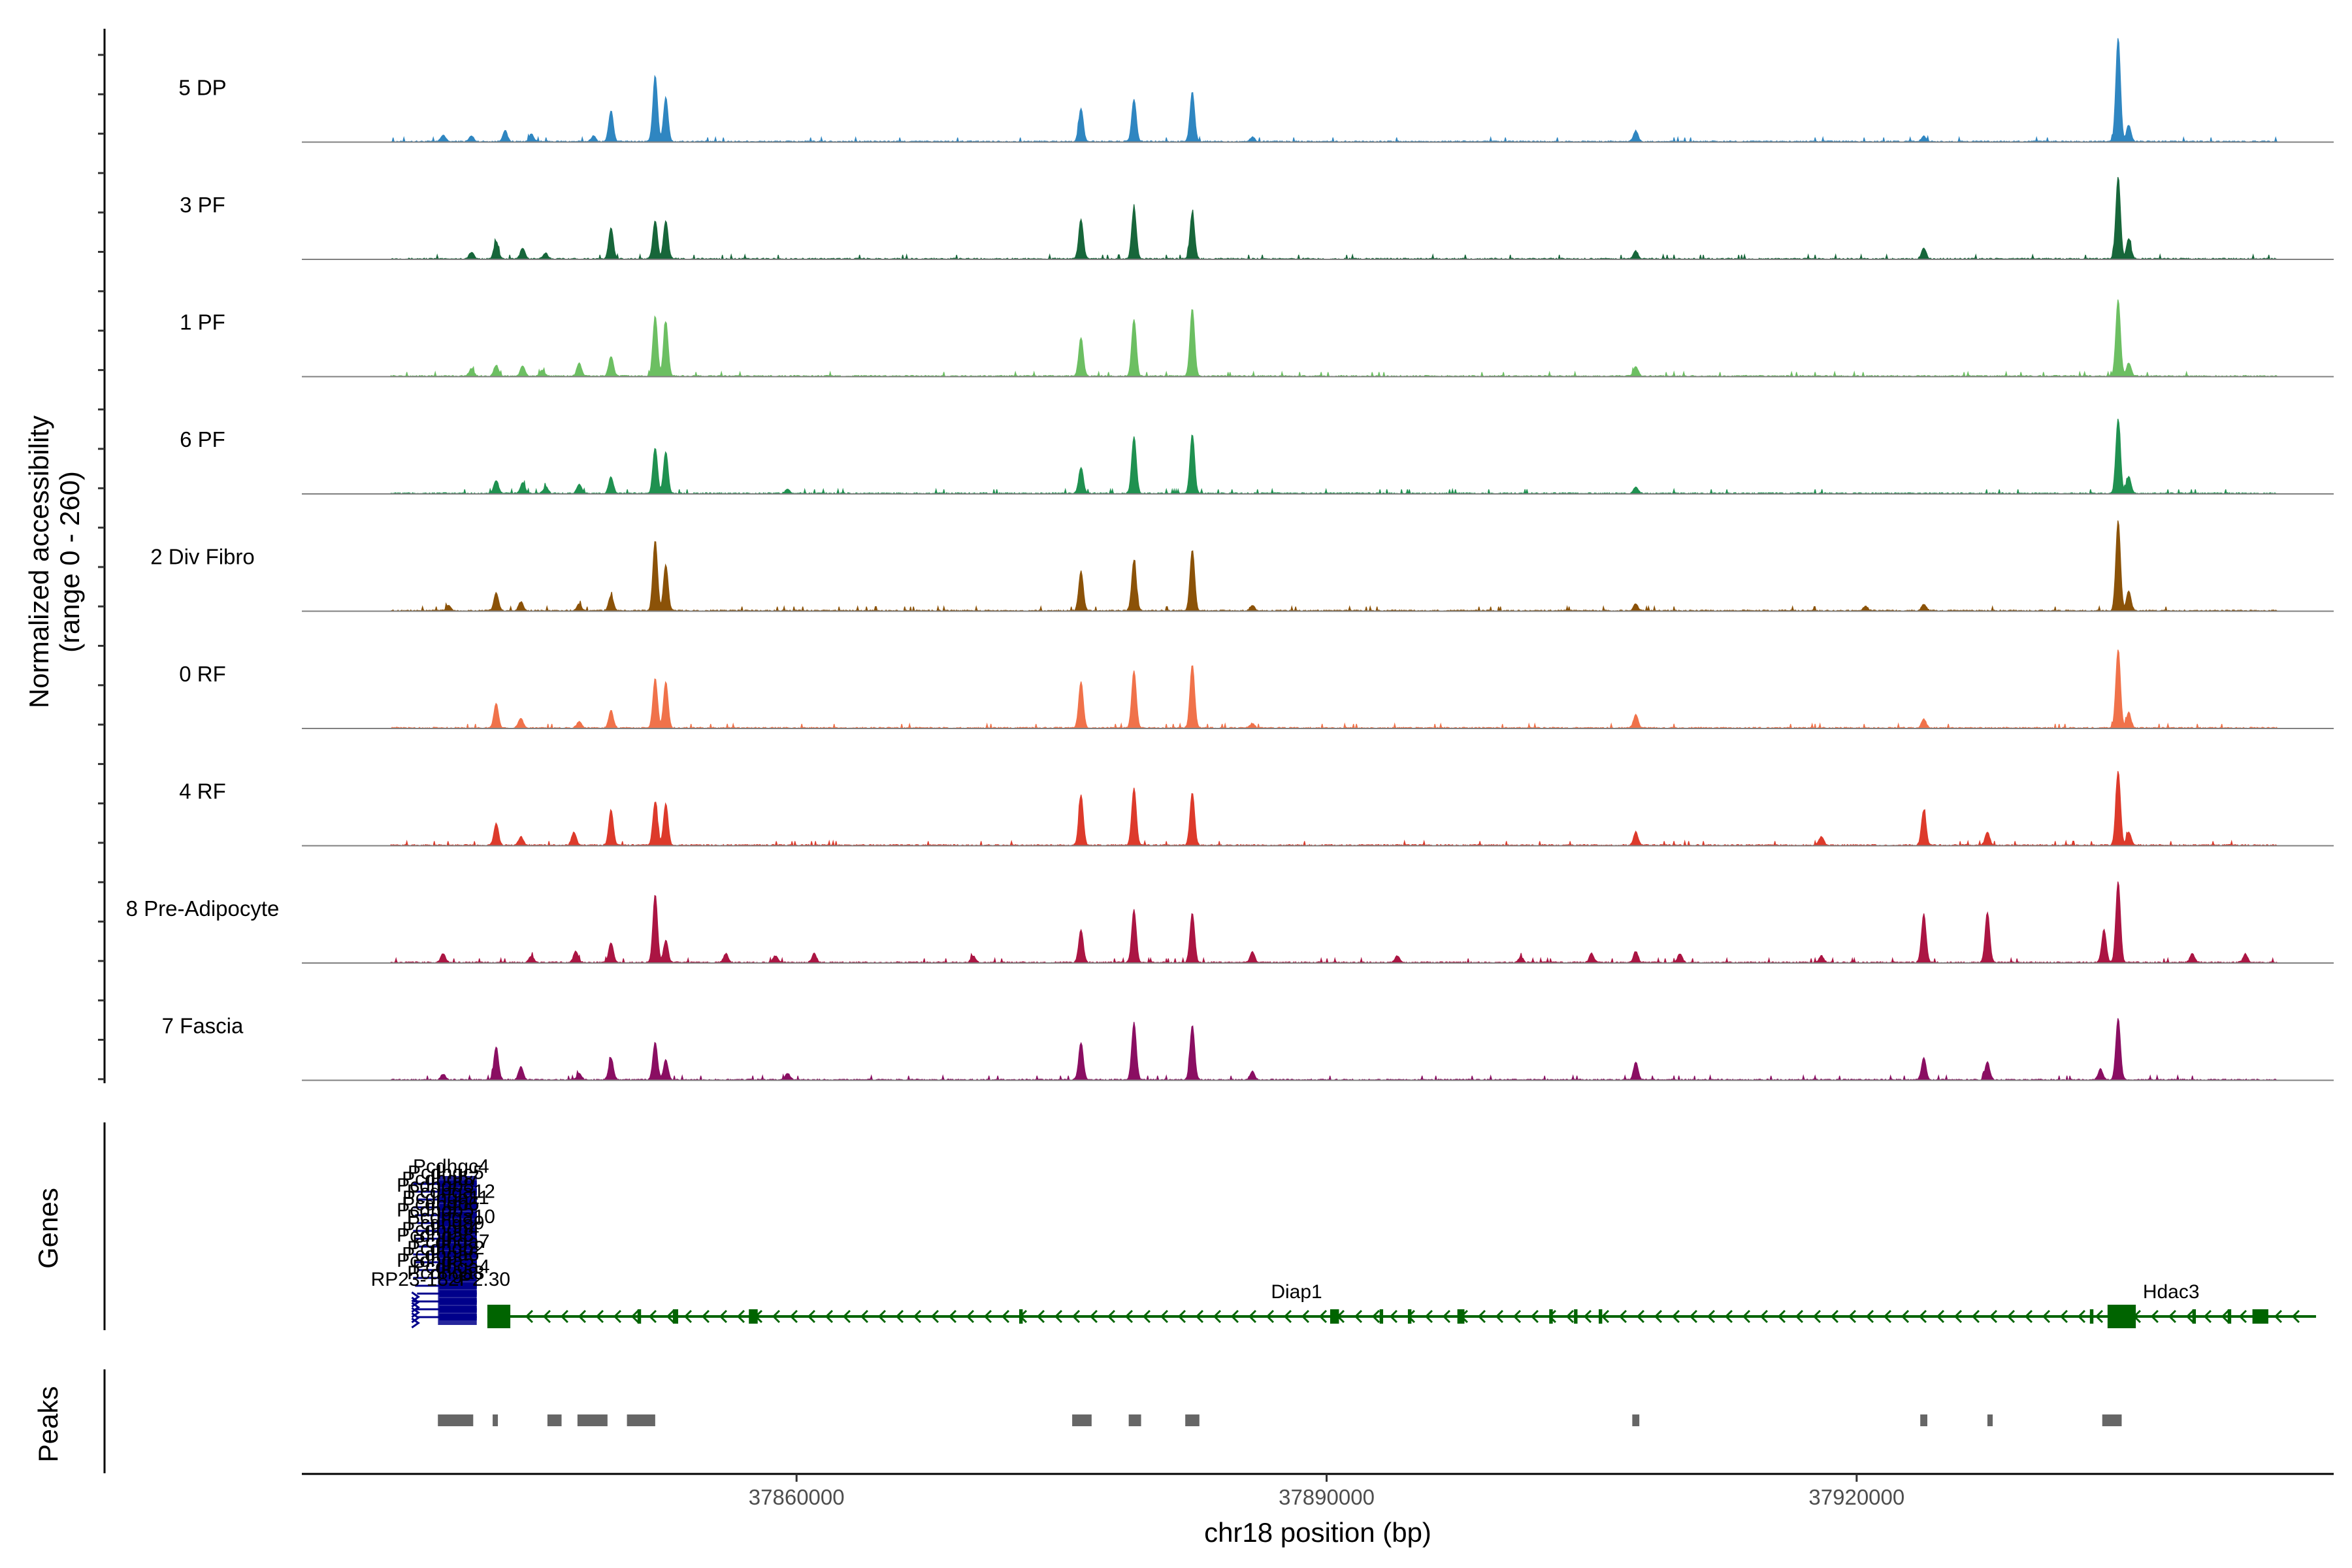 This screenshot has width=2352, height=1568. What do you see at coordinates (450, 1241) in the screenshot?
I see `cluster-gene-label: Pcdhga7` at bounding box center [450, 1241].